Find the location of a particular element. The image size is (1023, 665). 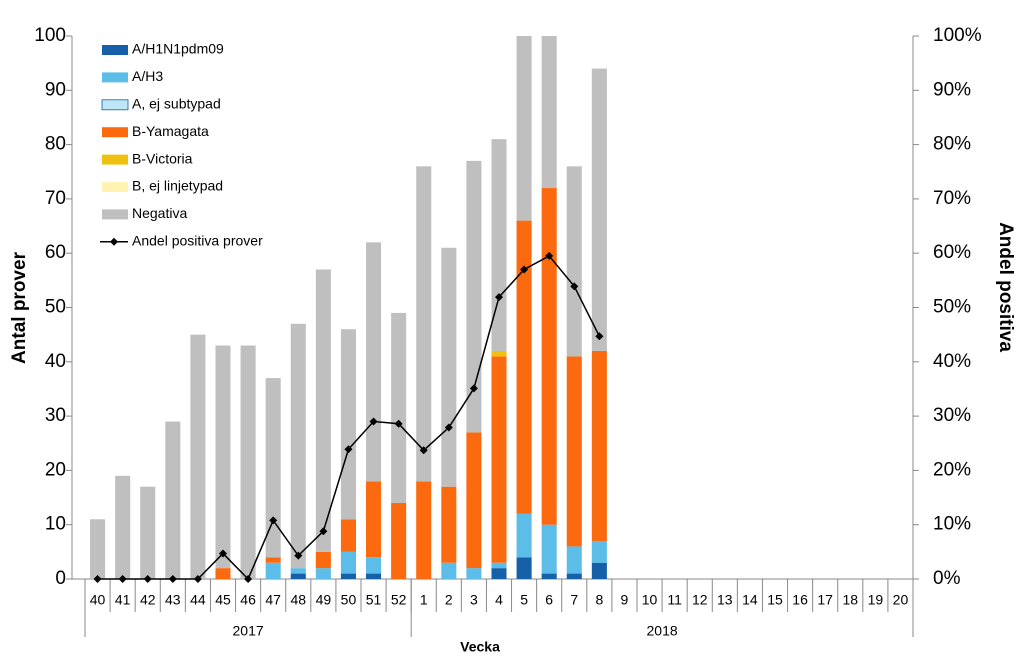

x-tick-label: 2 is located at coordinates (449, 600).